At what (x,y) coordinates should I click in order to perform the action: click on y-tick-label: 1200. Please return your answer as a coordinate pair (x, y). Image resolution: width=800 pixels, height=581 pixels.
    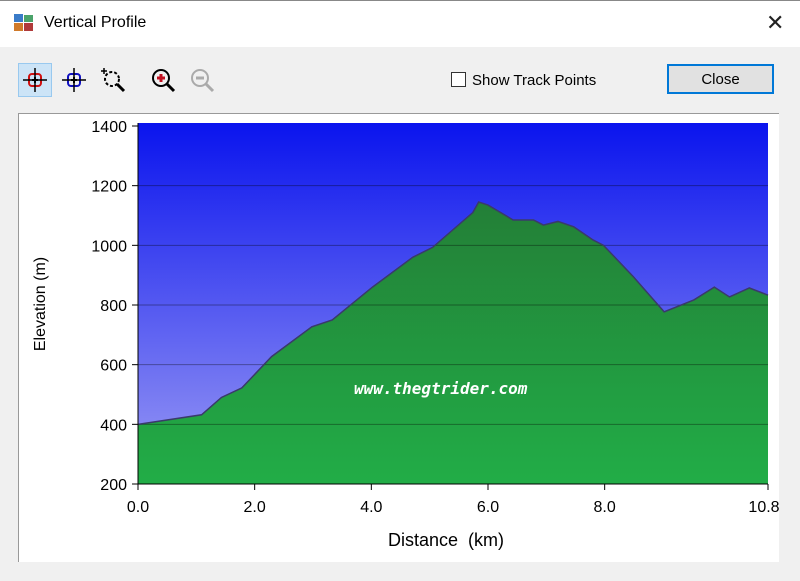
    Looking at the image, I should click on (109, 187).